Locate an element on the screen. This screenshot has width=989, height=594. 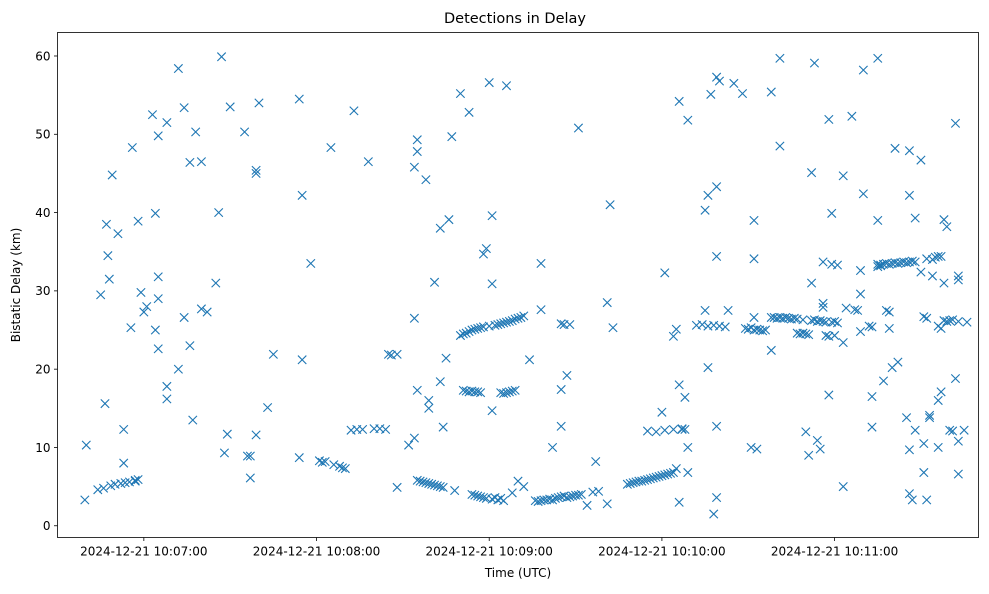
x-axis-label: Time (UTC) is located at coordinates (517, 573).